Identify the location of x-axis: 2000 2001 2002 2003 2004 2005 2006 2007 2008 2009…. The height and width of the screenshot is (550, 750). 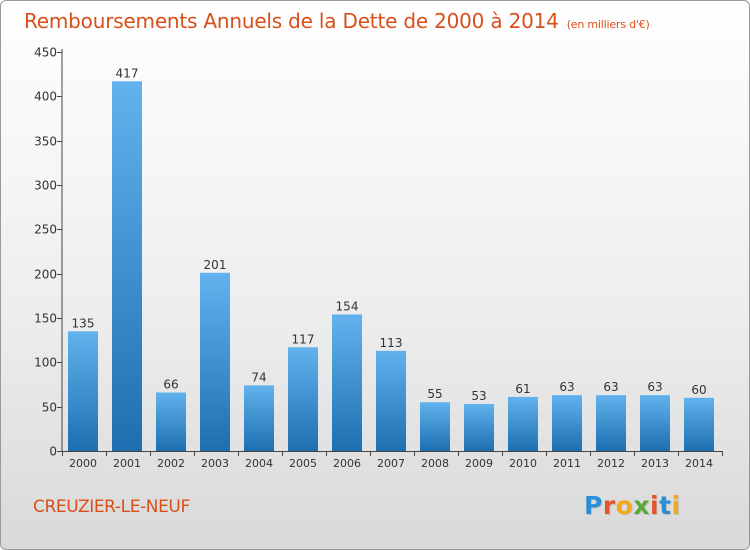
(392, 460).